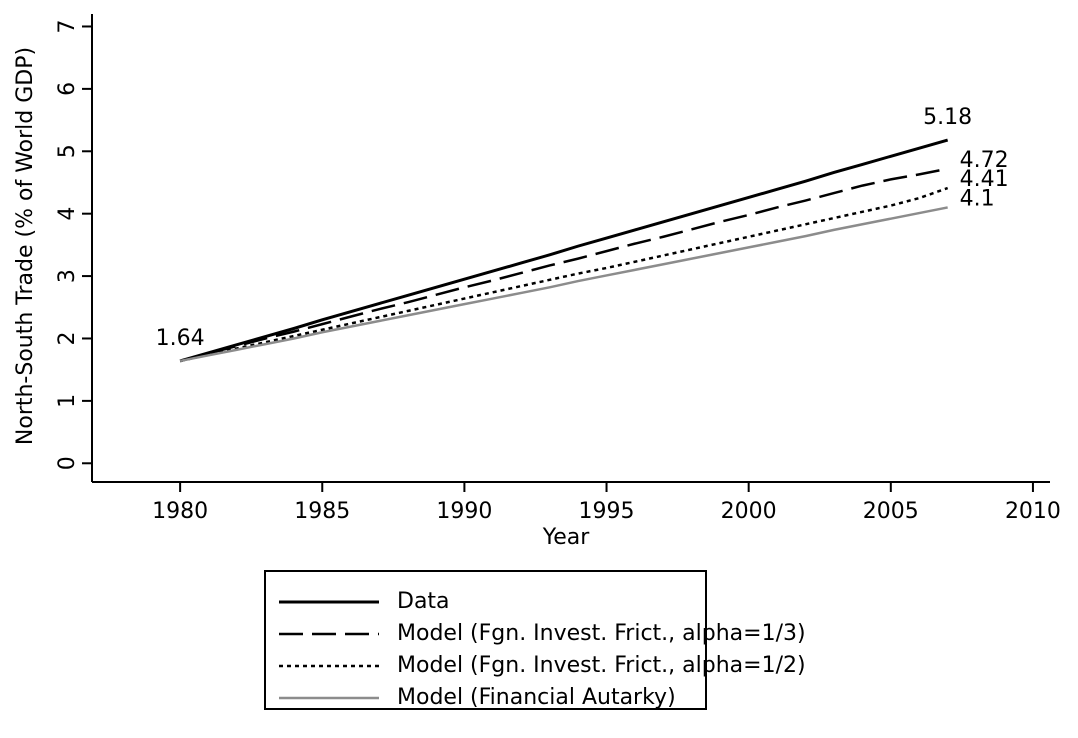 The image size is (1078, 738). Describe the element at coordinates (67, 276) in the screenshot. I see `y-tick-label: 3` at that location.